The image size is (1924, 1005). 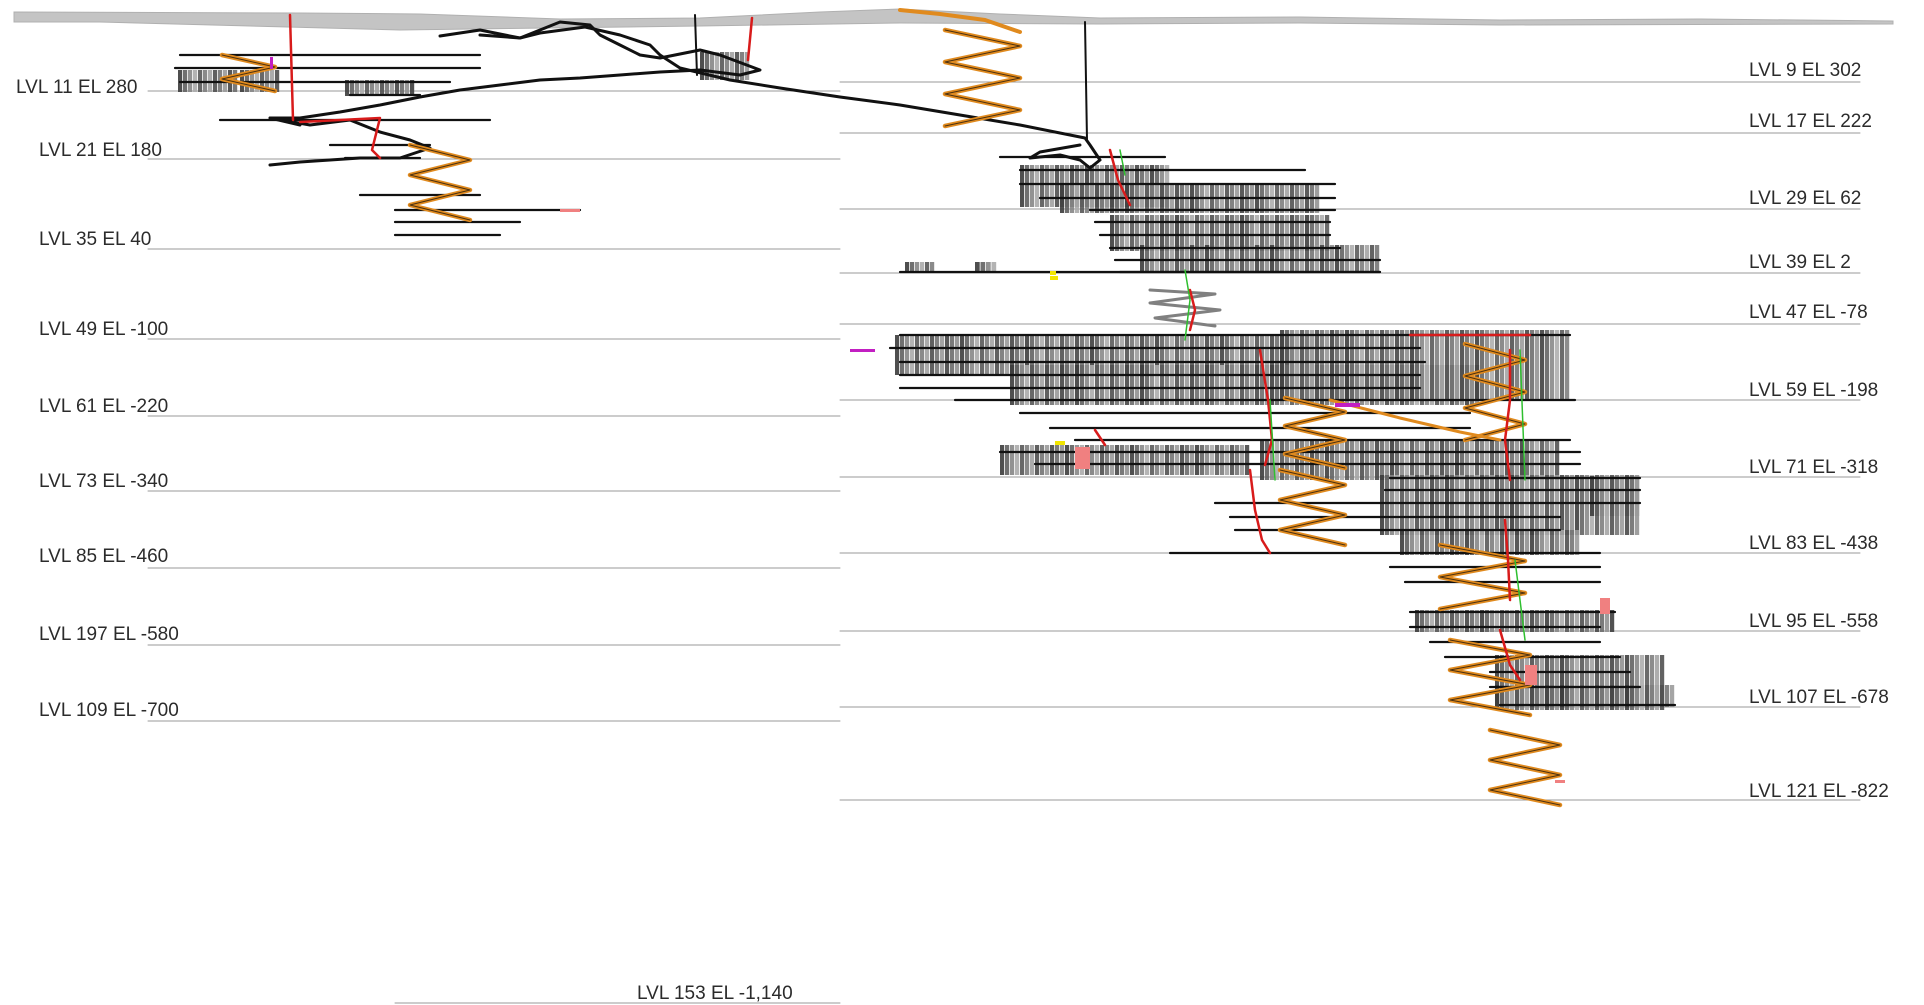 I want to click on ramp-spiral, so click(x=982, y=78).